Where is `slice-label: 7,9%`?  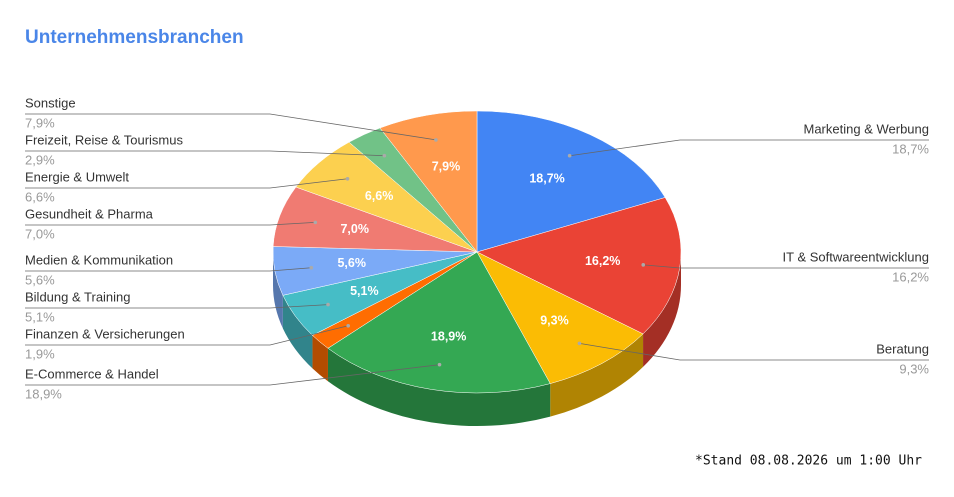
slice-label: 7,9% is located at coordinates (446, 167).